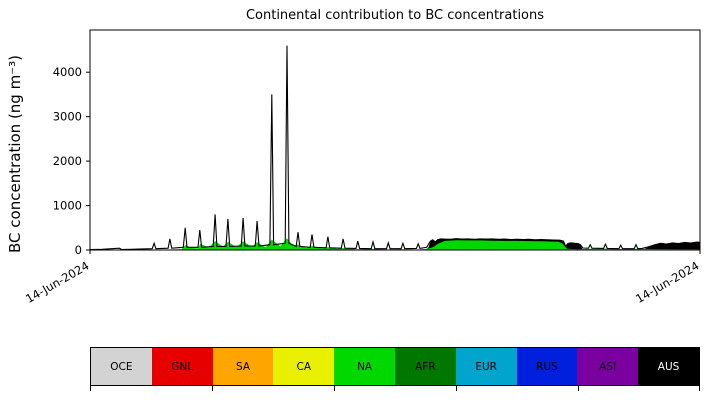 The image size is (720, 402). I want to click on legend-label: NA, so click(365, 366).